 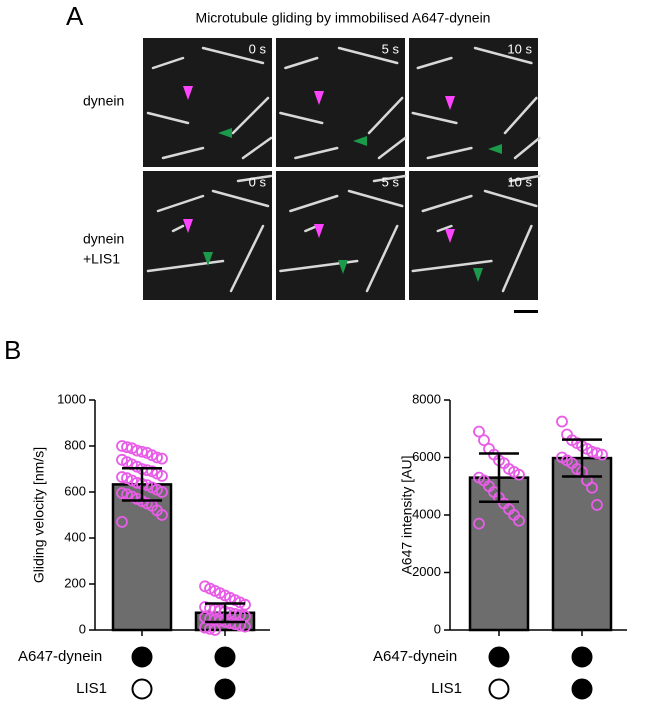 What do you see at coordinates (526, 311) in the screenshot?
I see `scale-bar` at bounding box center [526, 311].